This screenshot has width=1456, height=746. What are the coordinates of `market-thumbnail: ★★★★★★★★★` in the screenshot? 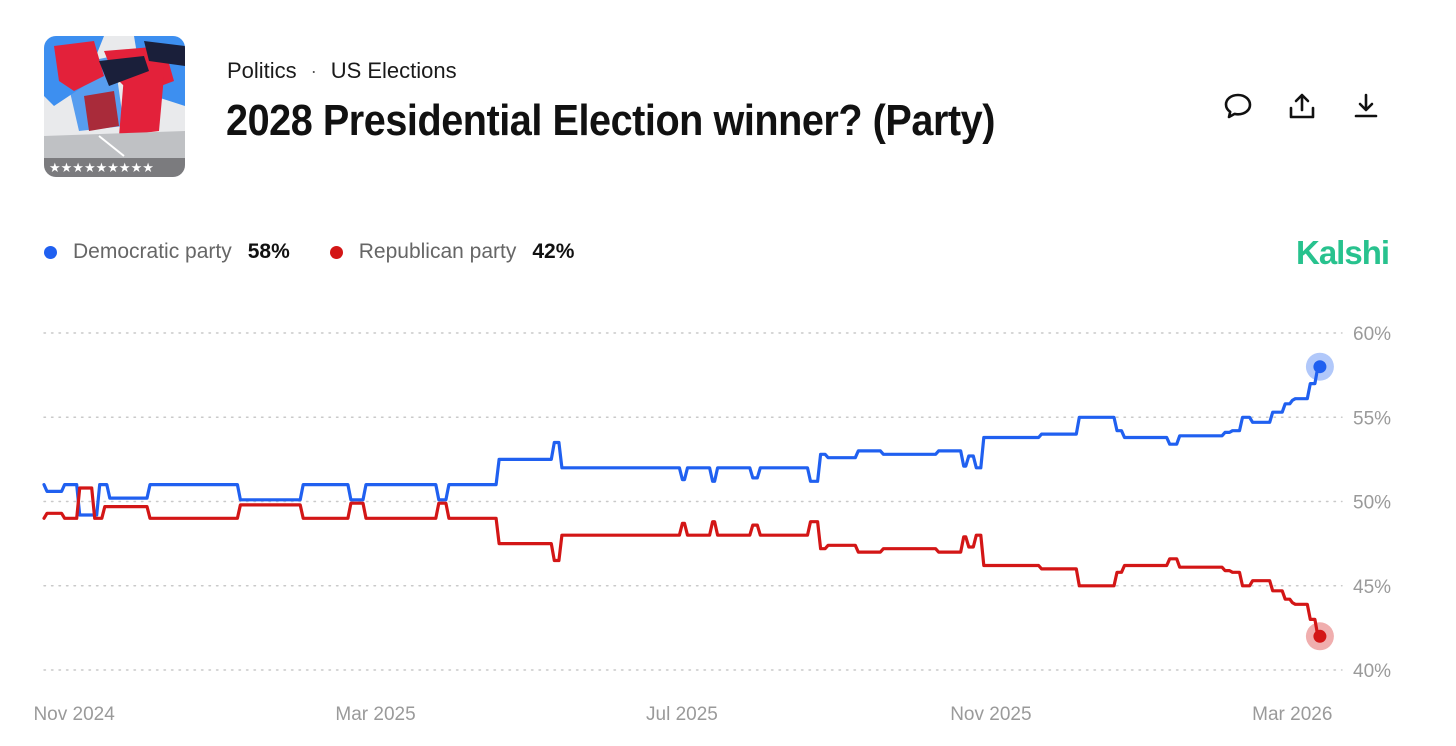 It's located at (114, 106).